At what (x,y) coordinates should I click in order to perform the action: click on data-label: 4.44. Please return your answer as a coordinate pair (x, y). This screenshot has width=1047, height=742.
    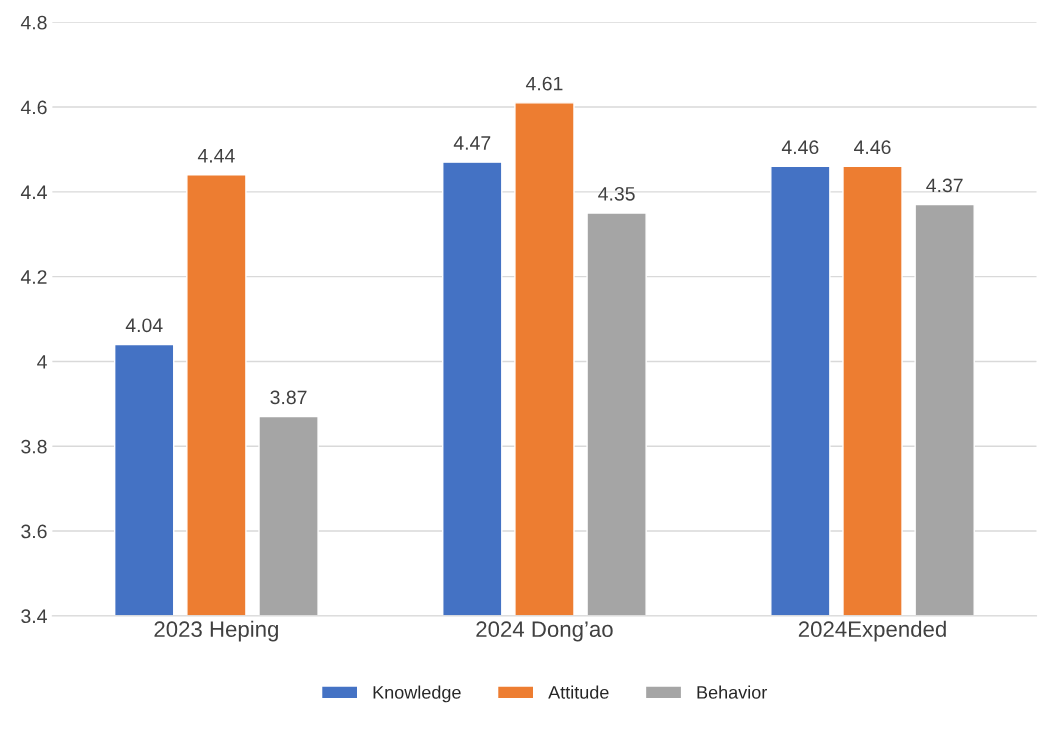
    Looking at the image, I should click on (216, 156).